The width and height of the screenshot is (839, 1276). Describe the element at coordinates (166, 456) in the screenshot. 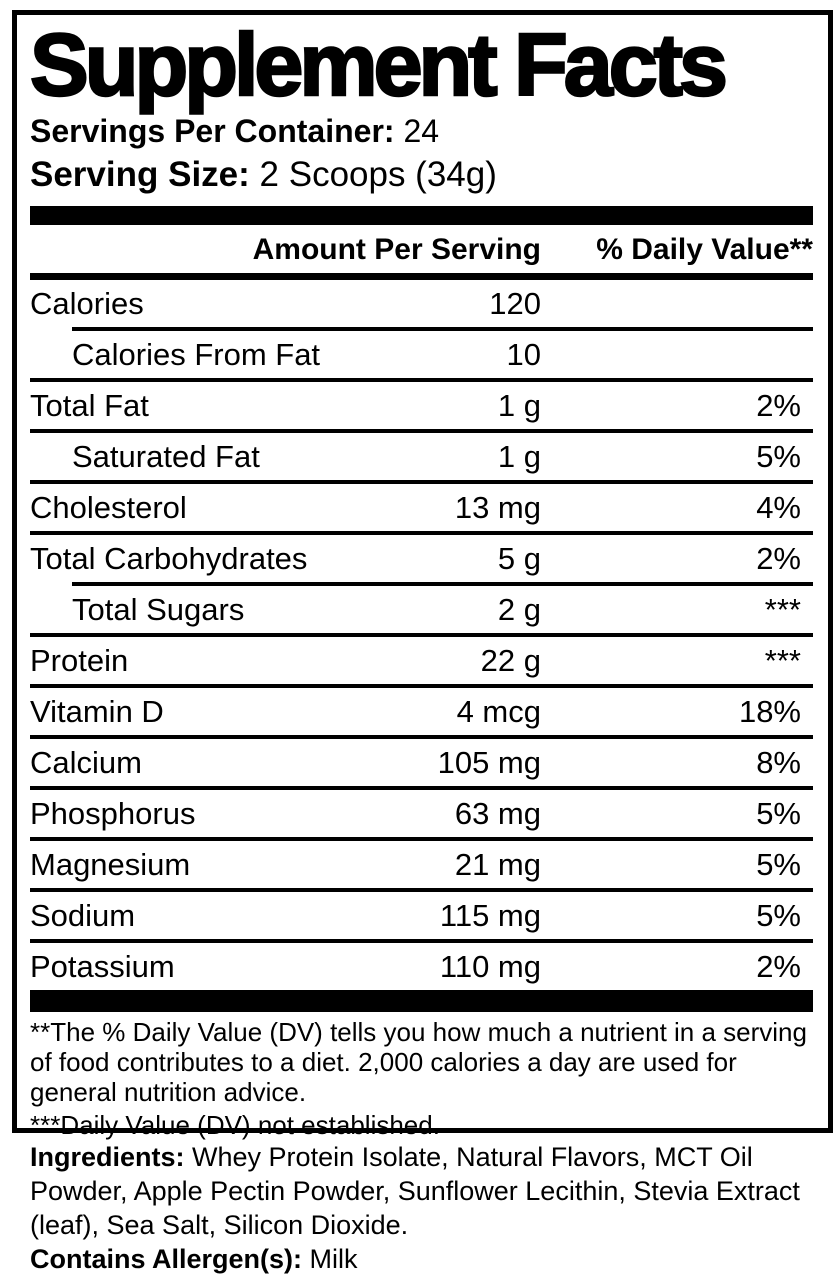

I see `nutrient-name: Saturated Fat` at that location.